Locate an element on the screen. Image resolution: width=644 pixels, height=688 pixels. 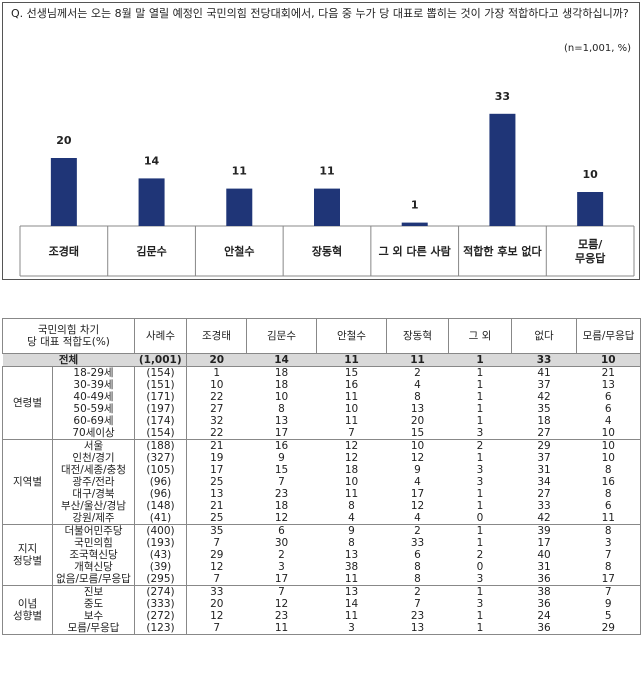
cell: 31 is located at coordinates (544, 567).